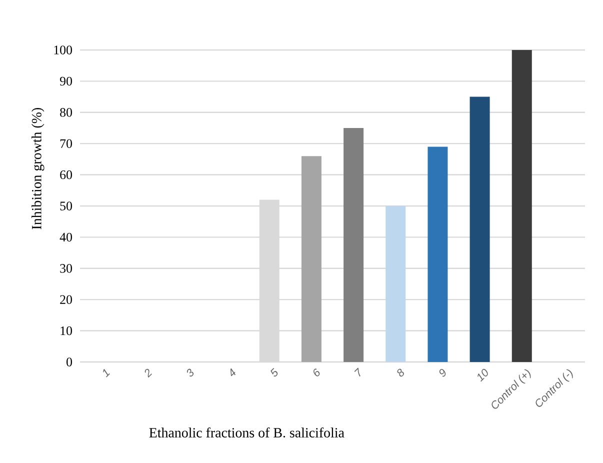  What do you see at coordinates (38, 169) in the screenshot?
I see `y-axis-title: Inhibition growth (%)` at bounding box center [38, 169].